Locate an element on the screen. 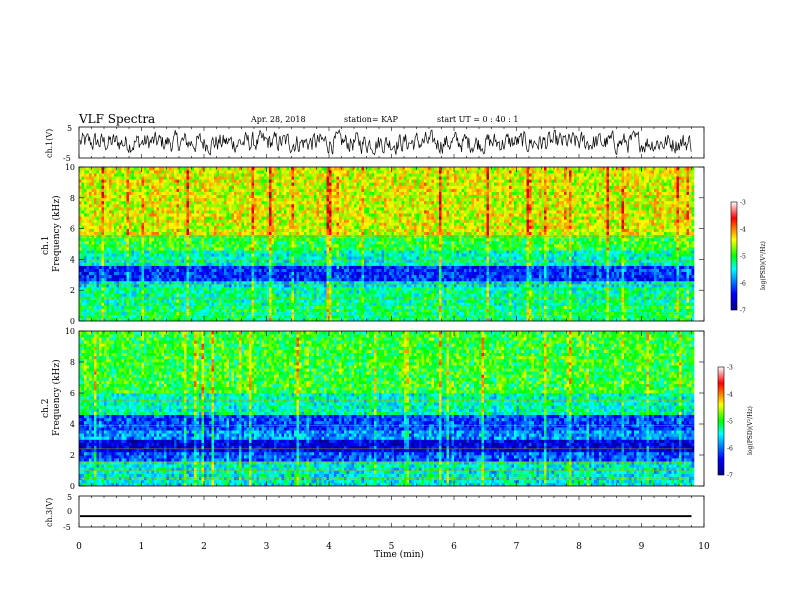 This screenshot has height=612, width=792. start-time-label: start UT = 0 : 40 : 1 is located at coordinates (477, 119).